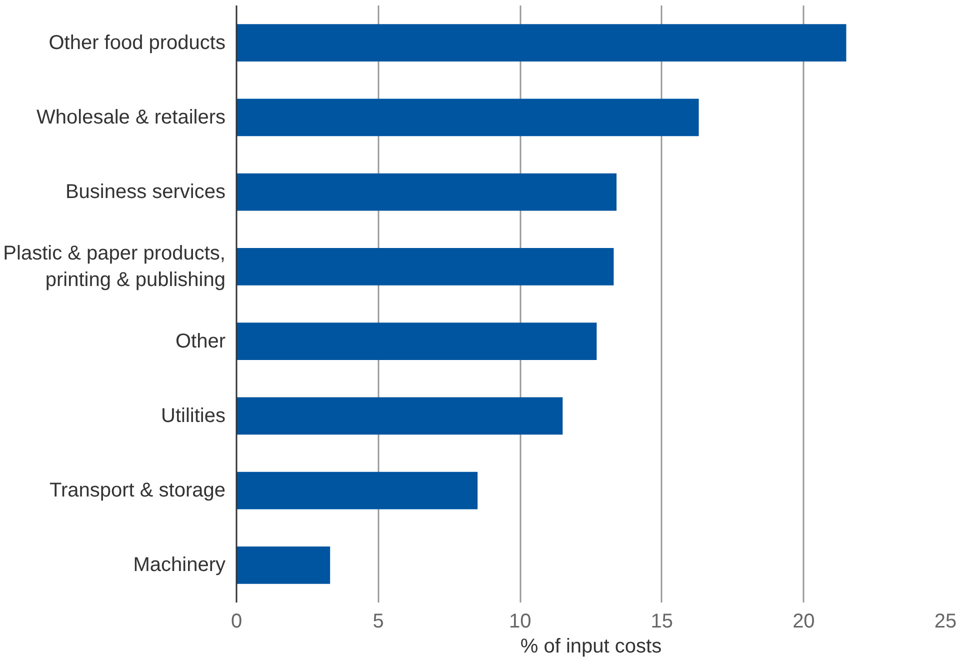 The width and height of the screenshot is (977, 666). I want to click on y-tick-label: Other, so click(200, 341).